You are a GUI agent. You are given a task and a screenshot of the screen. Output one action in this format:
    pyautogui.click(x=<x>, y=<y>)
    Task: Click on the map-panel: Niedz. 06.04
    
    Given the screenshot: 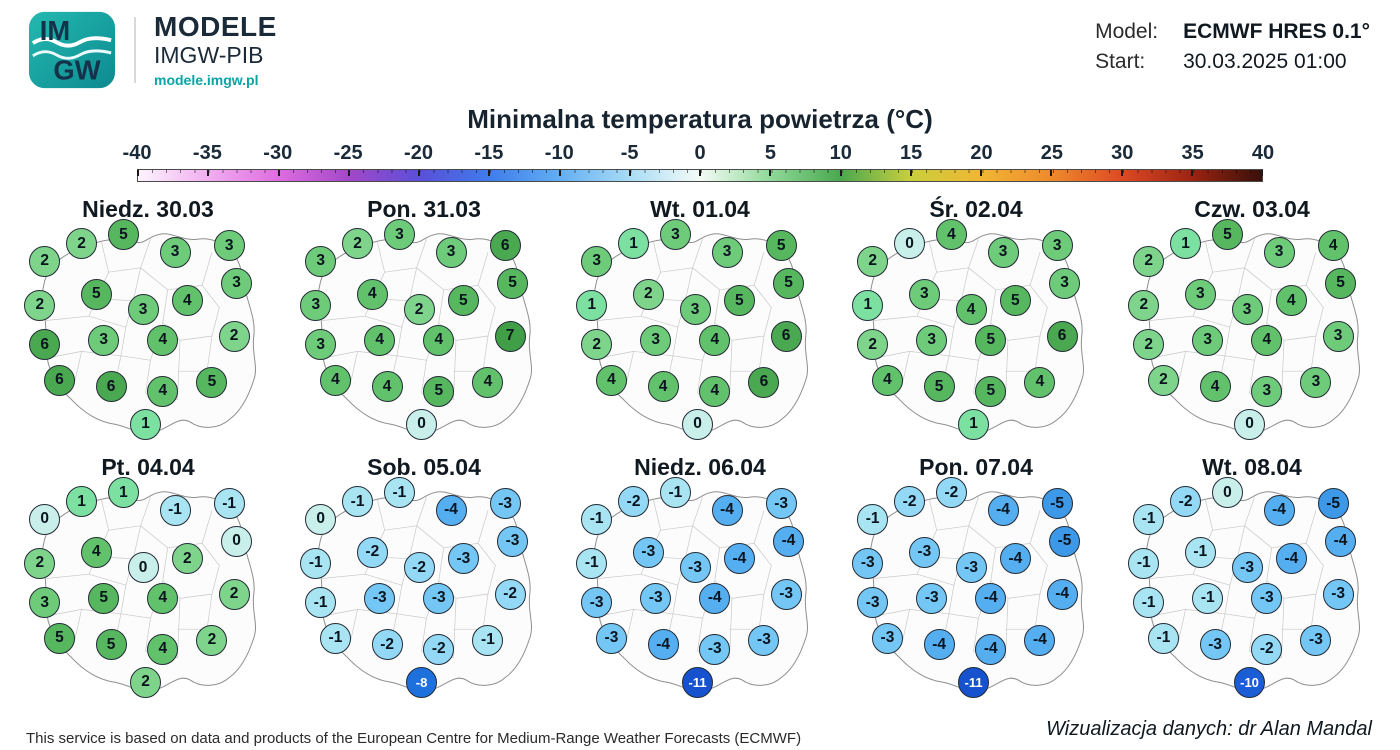 What is the action you would take?
    pyautogui.click(x=700, y=581)
    